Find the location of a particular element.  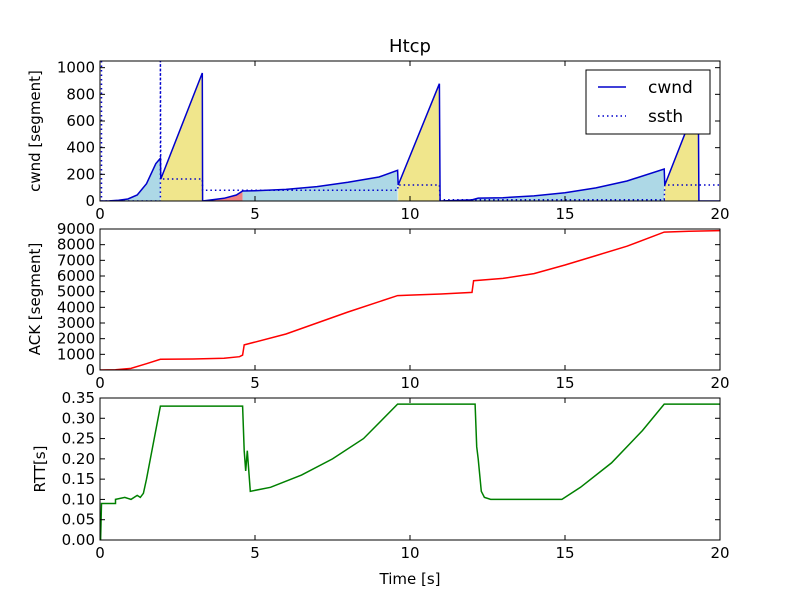

cwnd-state-band-to is located at coordinates (222, 196).